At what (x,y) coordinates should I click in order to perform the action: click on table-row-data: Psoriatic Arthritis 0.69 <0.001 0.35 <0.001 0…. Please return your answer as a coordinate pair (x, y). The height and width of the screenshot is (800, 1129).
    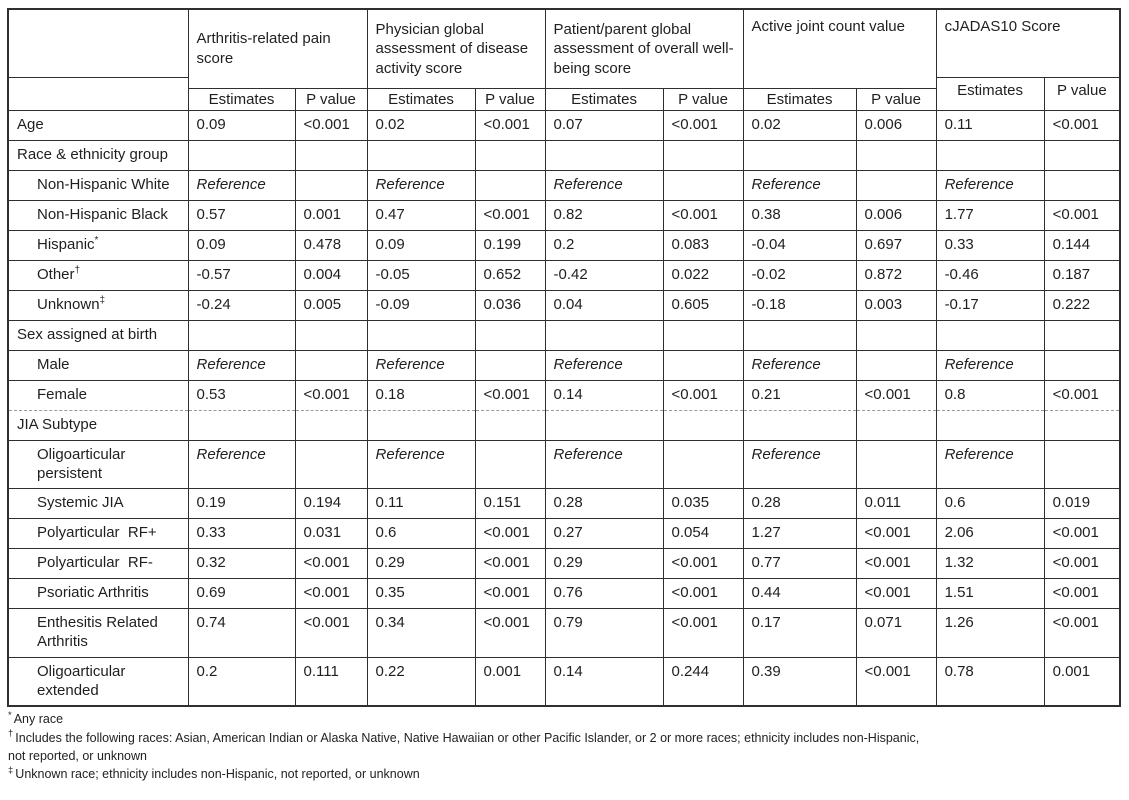
    Looking at the image, I should click on (564, 594).